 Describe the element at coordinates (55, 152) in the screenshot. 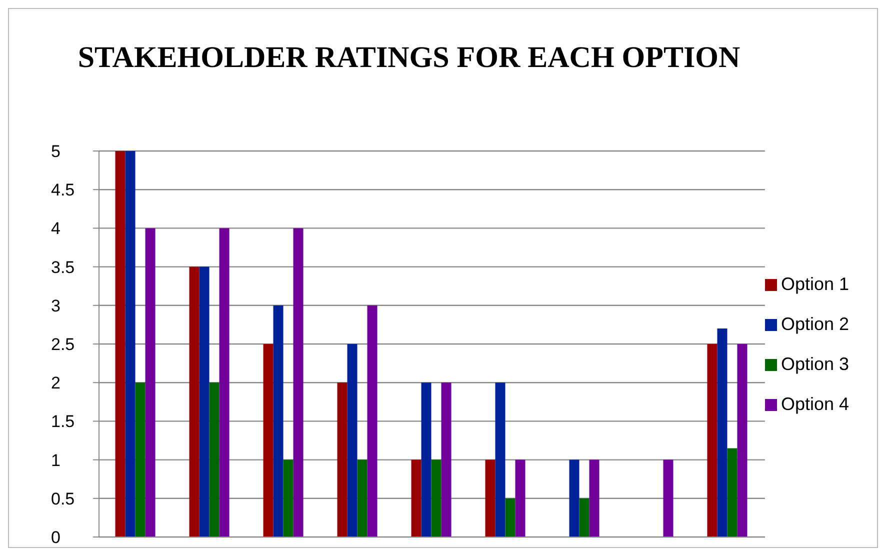

I see `y-tick-label: 5` at that location.